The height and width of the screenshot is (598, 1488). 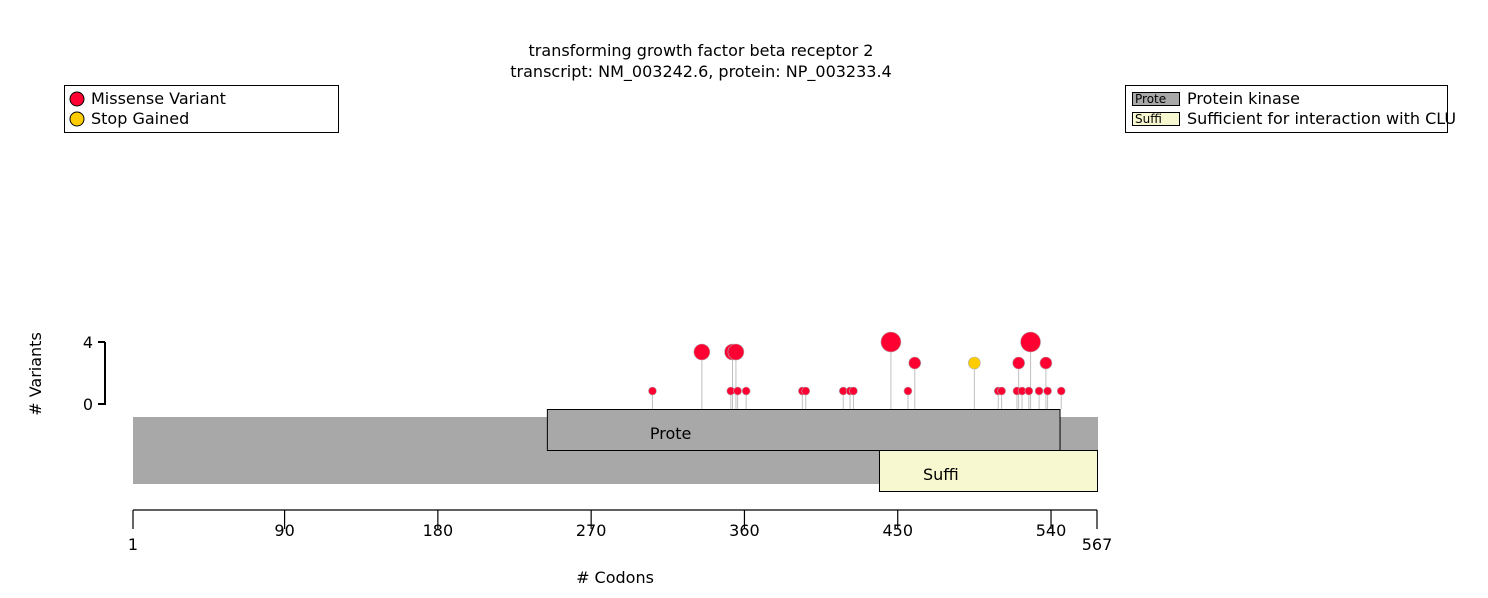 What do you see at coordinates (1321, 118) in the screenshot?
I see `legend-label-sufficient-clu: Sufficient for interaction with CLU` at bounding box center [1321, 118].